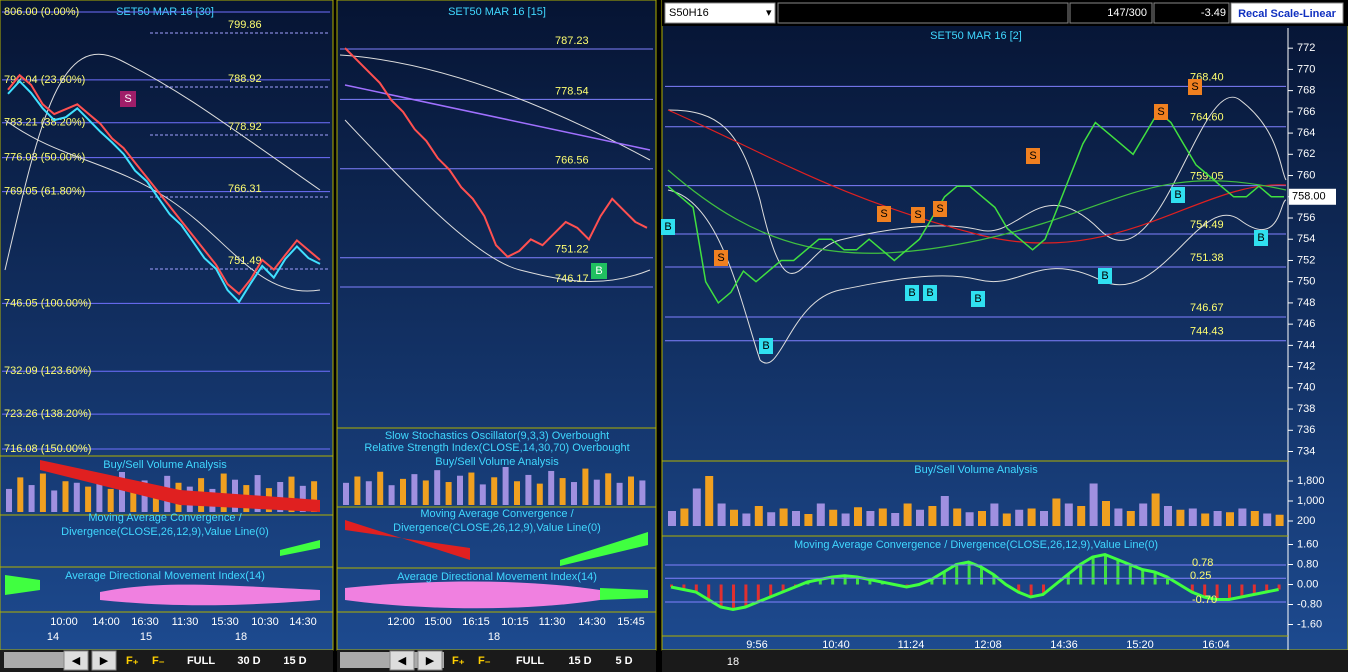  What do you see at coordinates (1306, 451) in the screenshot?
I see `y-tick-label: 734` at bounding box center [1306, 451].